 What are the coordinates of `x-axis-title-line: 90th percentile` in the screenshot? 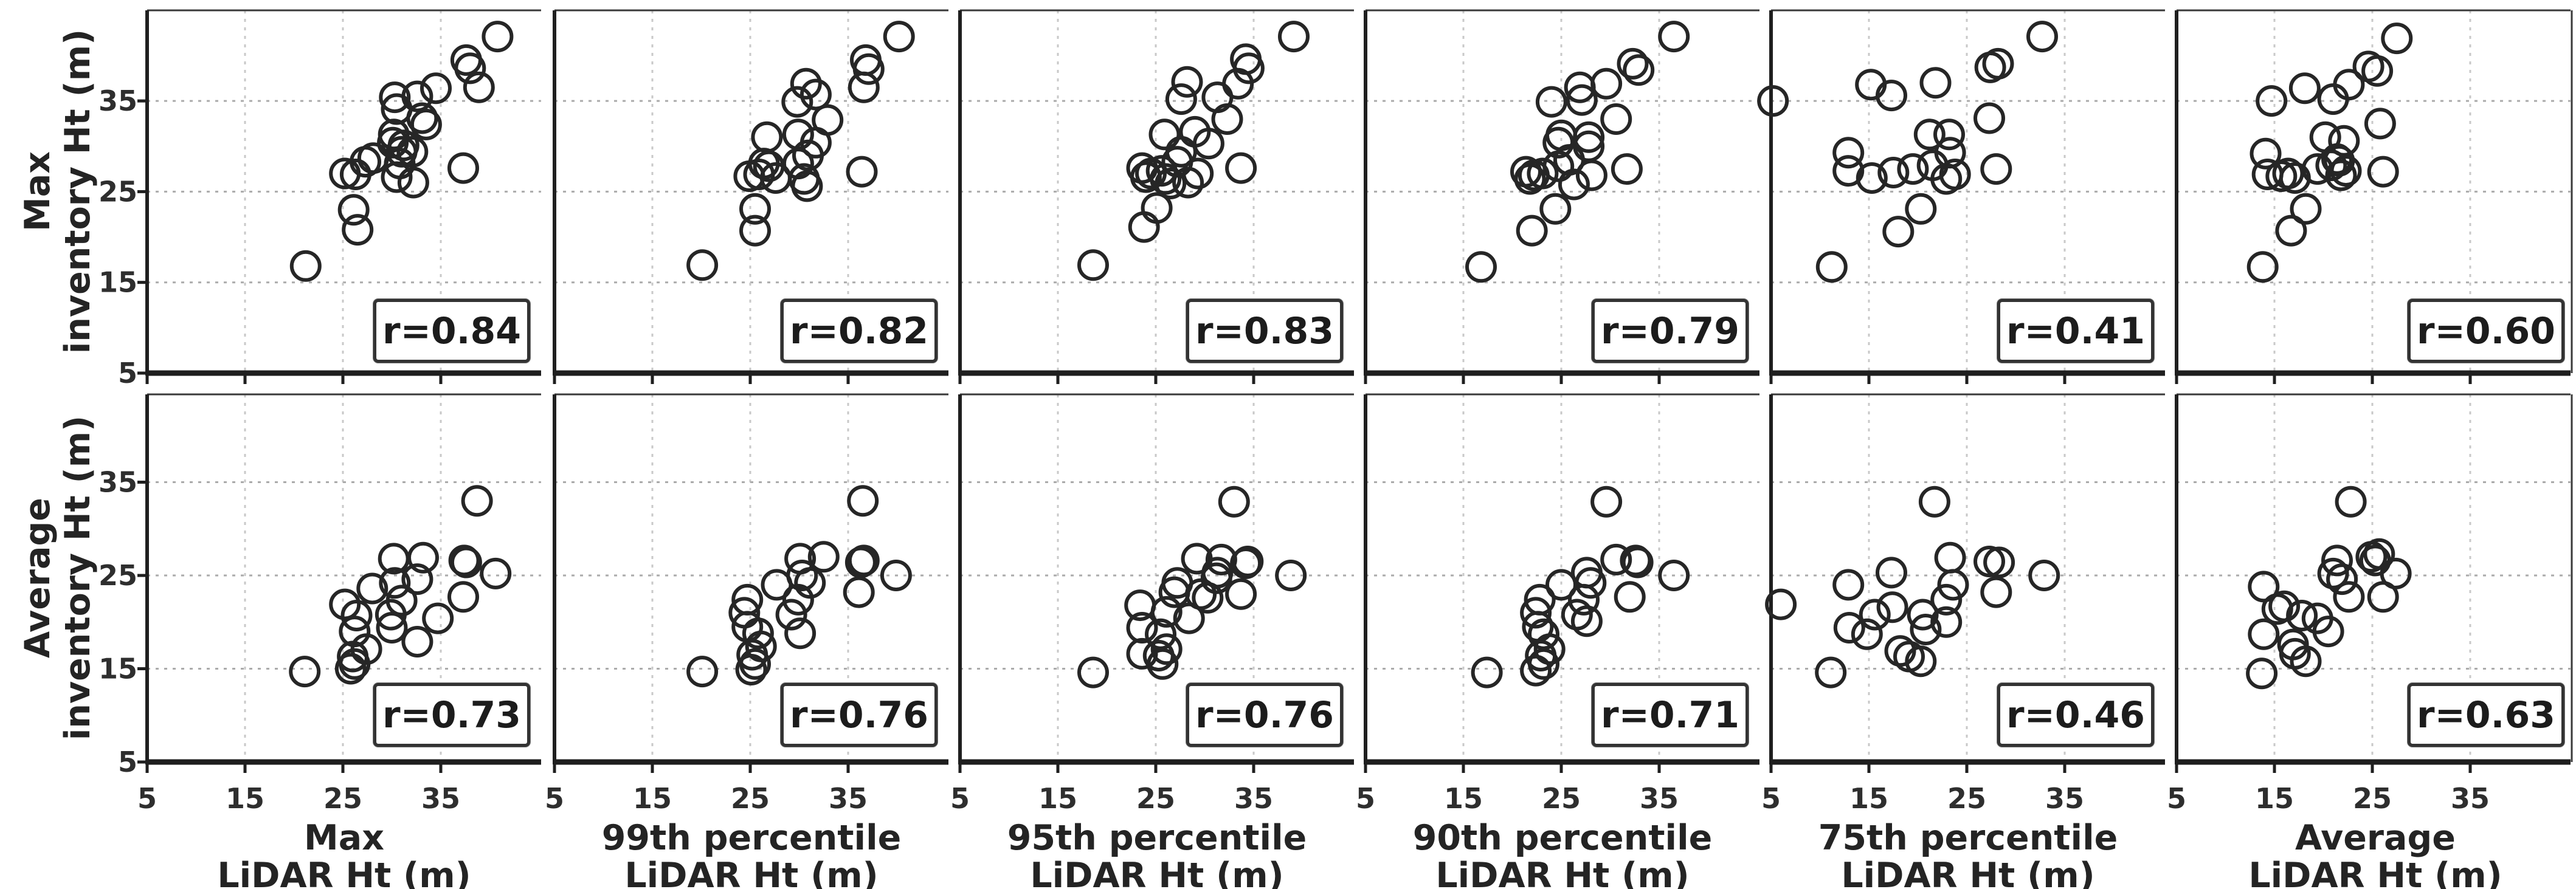 It's located at (1562, 838).